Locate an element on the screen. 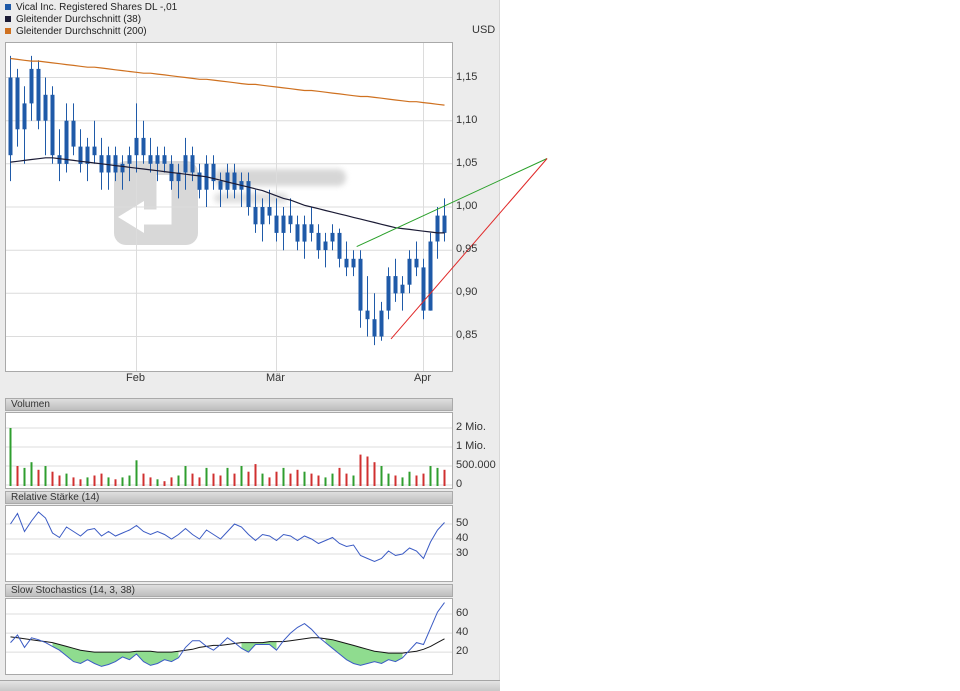 The width and height of the screenshot is (960, 691). footer-bar is located at coordinates (250, 685).